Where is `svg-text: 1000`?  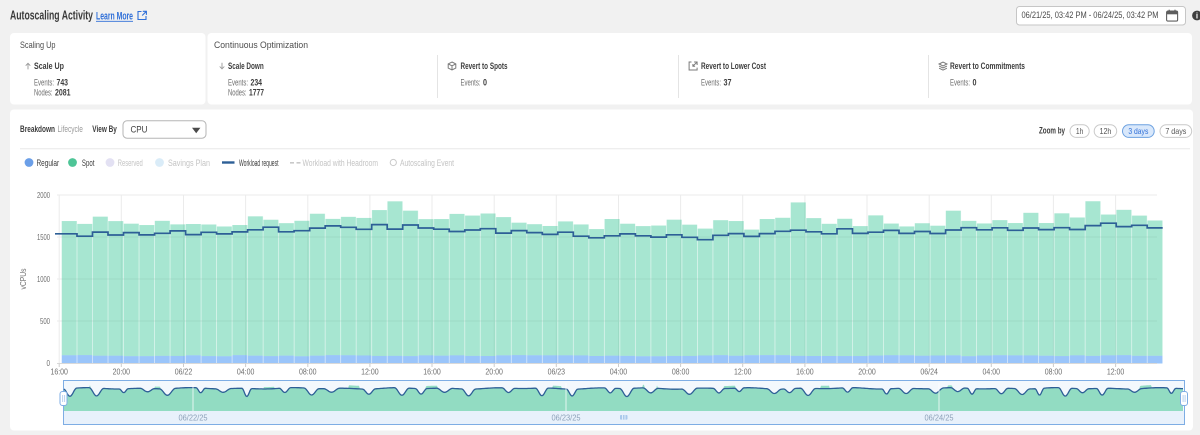 svg-text: 1000 is located at coordinates (43, 279).